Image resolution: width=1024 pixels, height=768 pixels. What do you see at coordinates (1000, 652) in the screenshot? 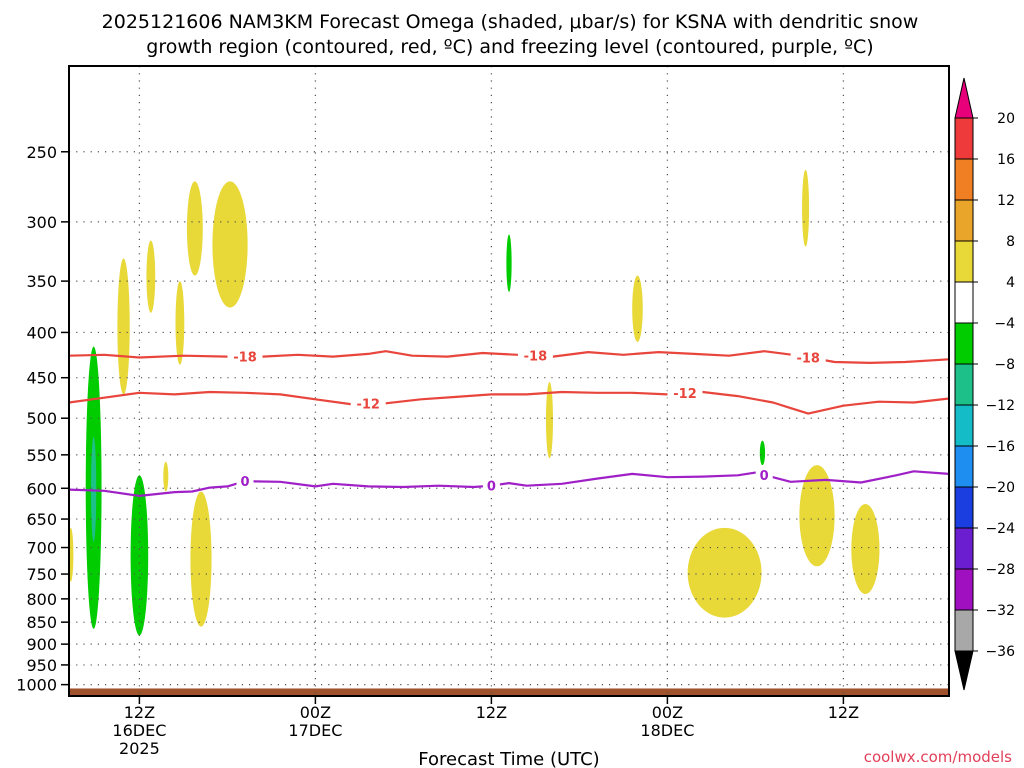
I see `colorbar-label: −36` at bounding box center [1000, 652].